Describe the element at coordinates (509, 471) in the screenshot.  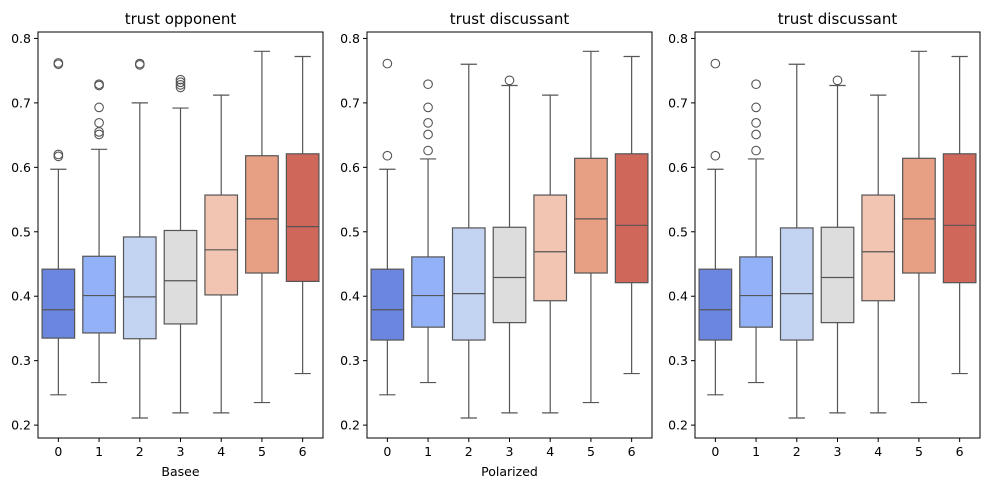
I see `x-axis-label: Polarized` at that location.